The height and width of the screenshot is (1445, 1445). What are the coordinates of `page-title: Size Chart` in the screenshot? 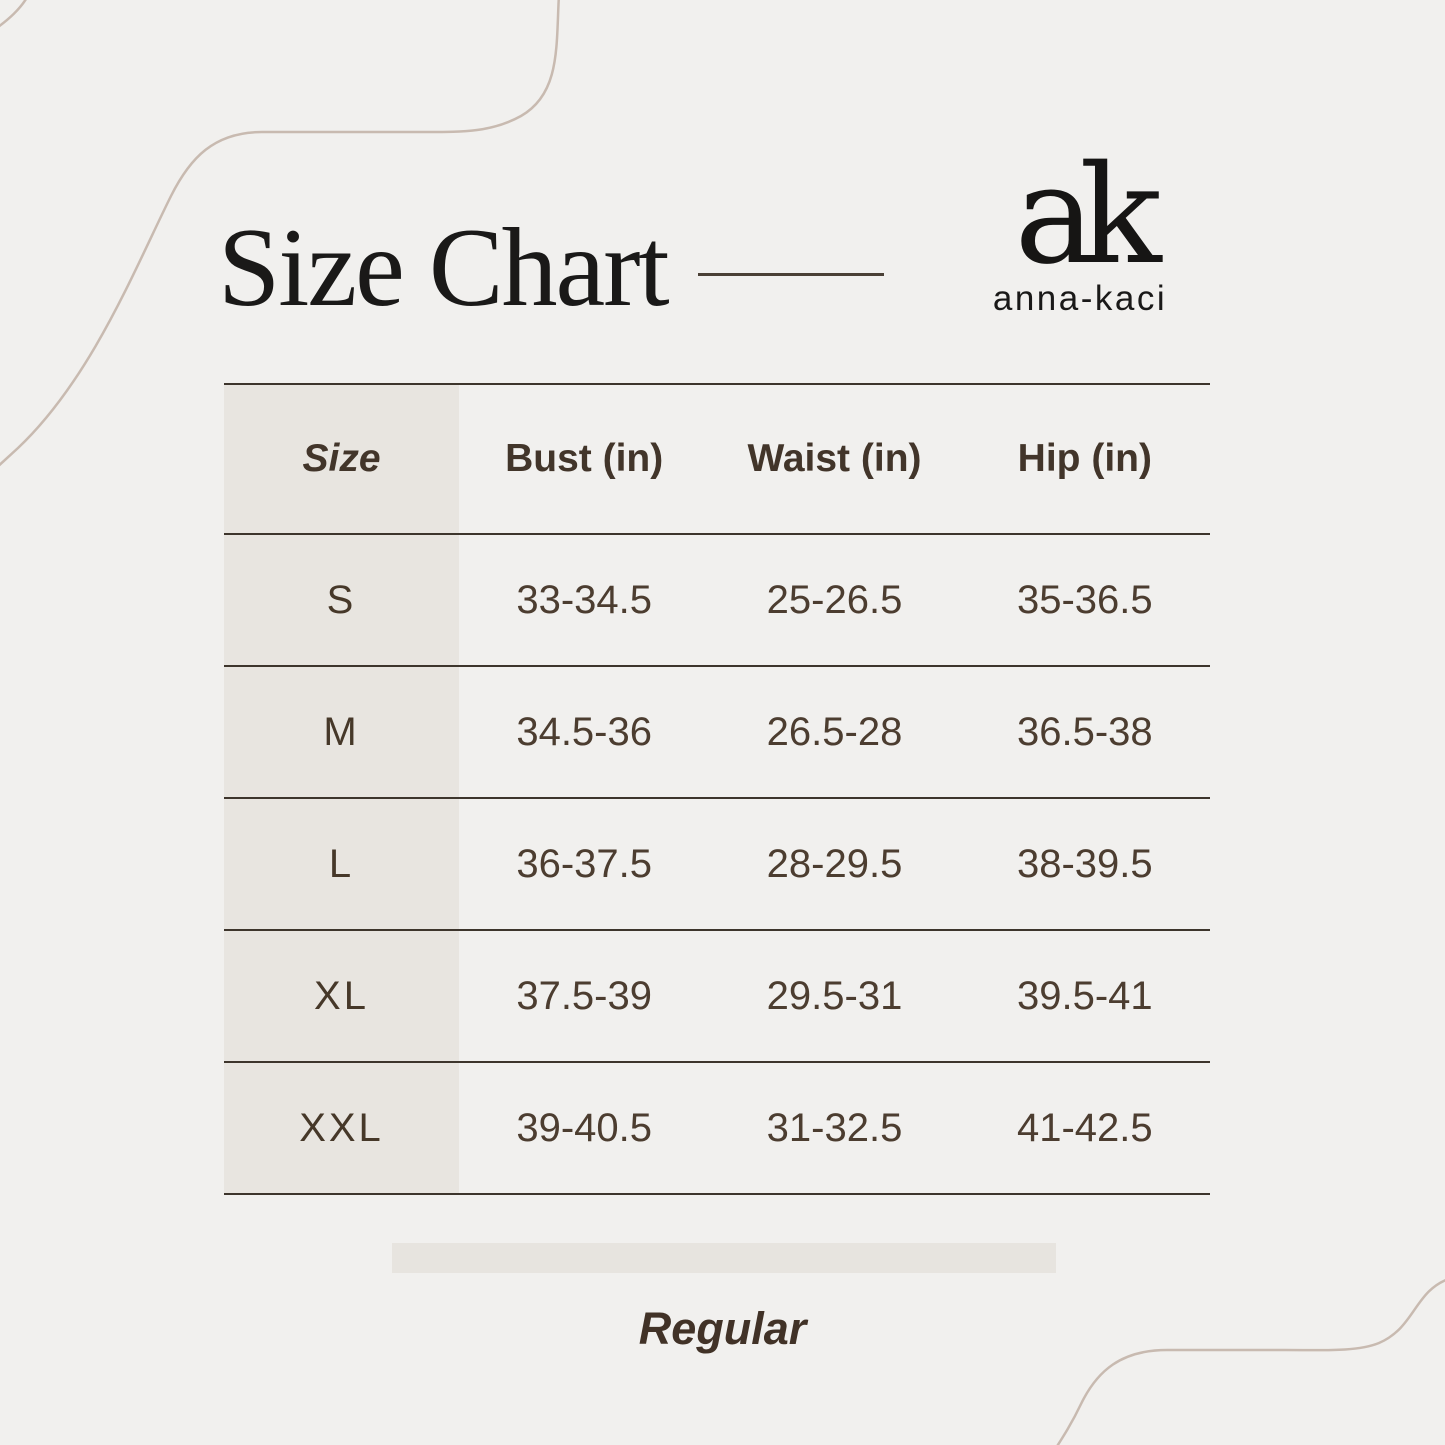 It's located at (444, 268).